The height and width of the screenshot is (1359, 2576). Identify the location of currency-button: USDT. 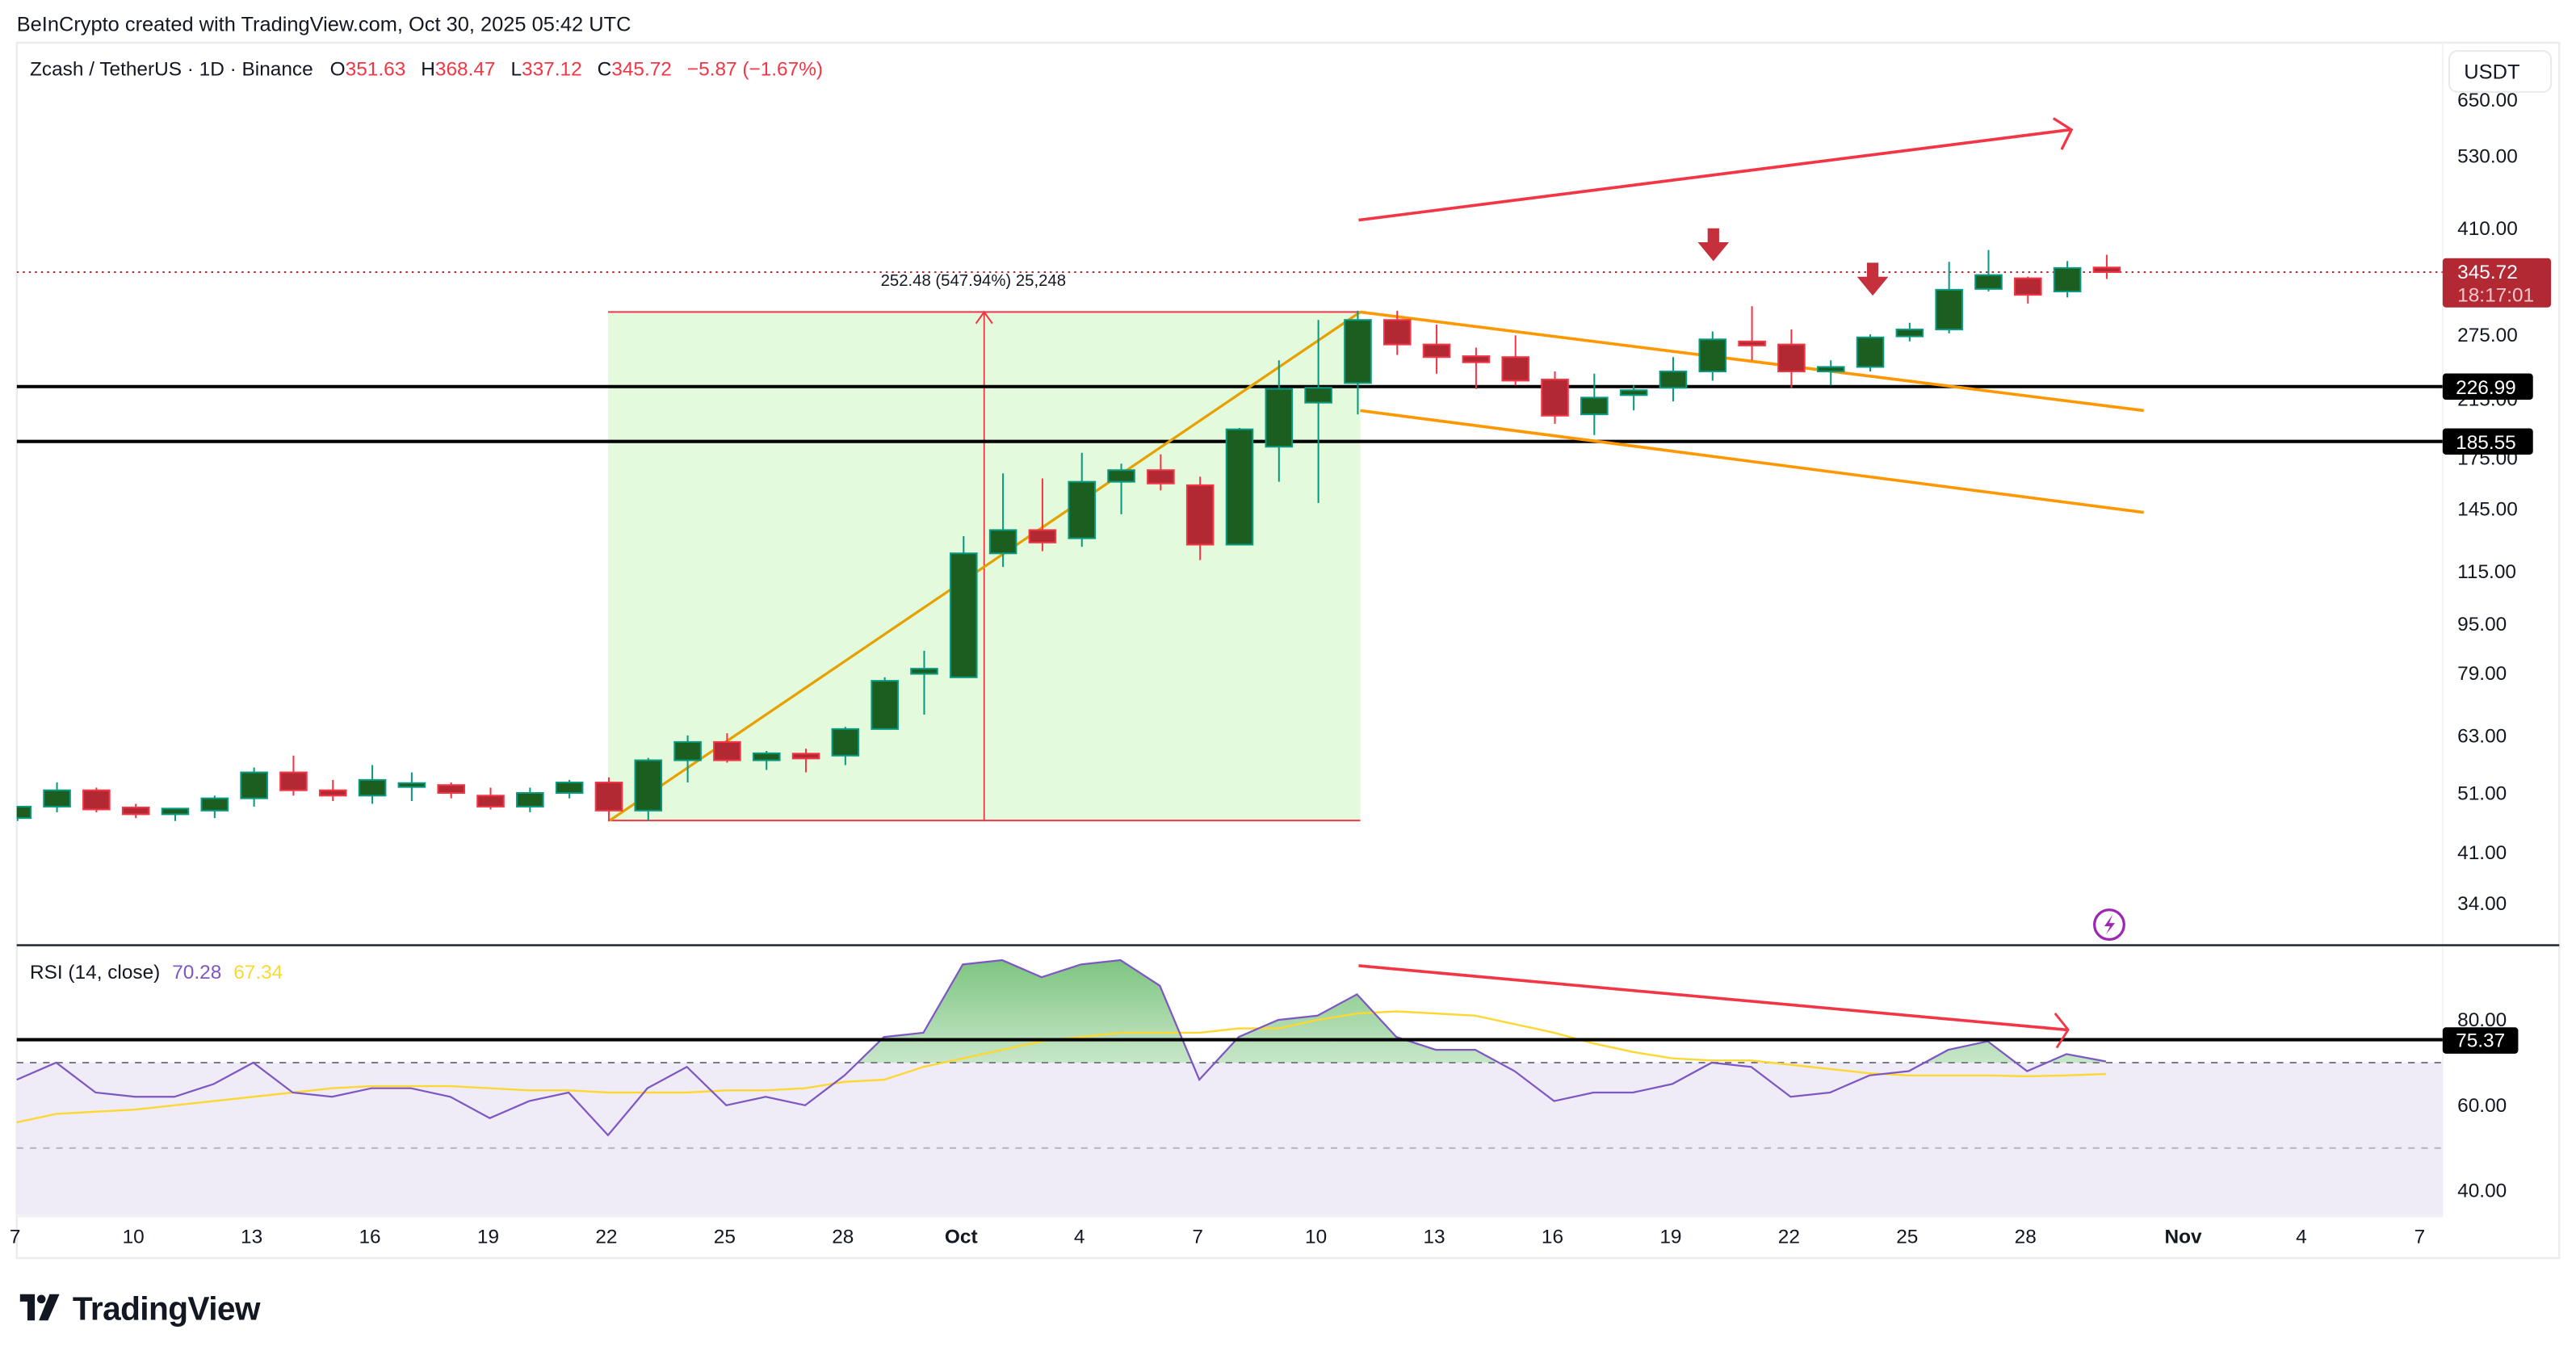
(2500, 72).